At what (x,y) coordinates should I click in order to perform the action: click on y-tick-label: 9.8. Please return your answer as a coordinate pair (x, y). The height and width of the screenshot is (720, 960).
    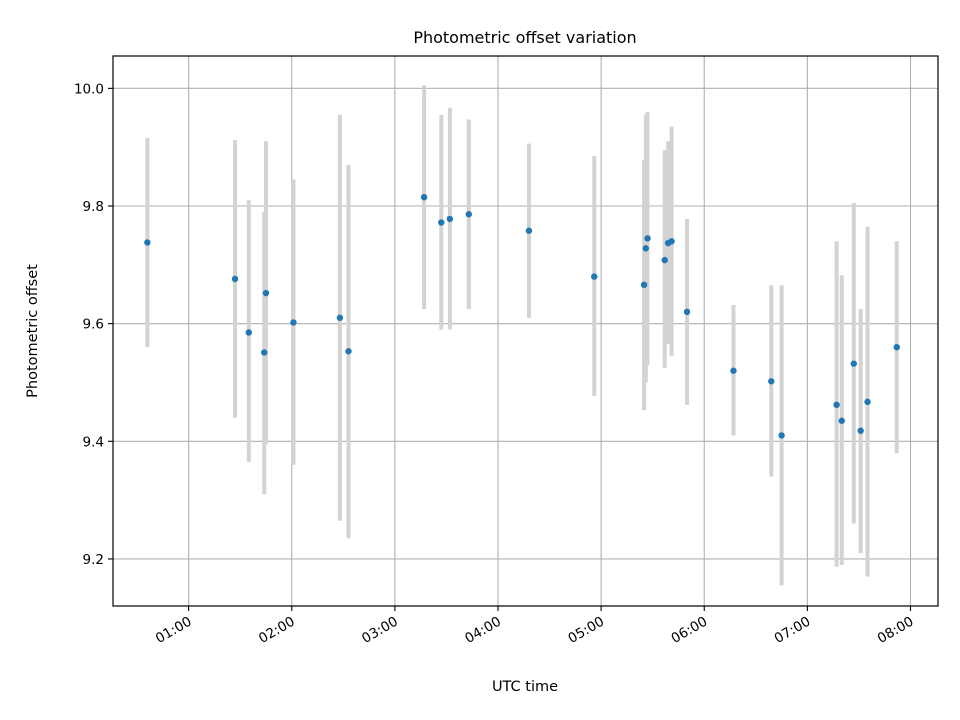
    Looking at the image, I should click on (93, 207).